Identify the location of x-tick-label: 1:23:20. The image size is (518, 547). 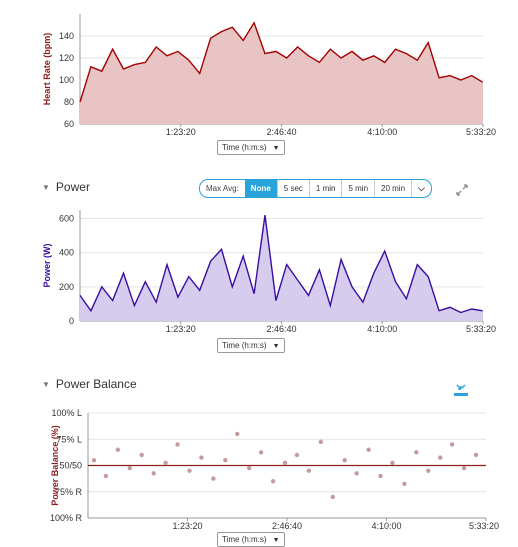
(187, 526).